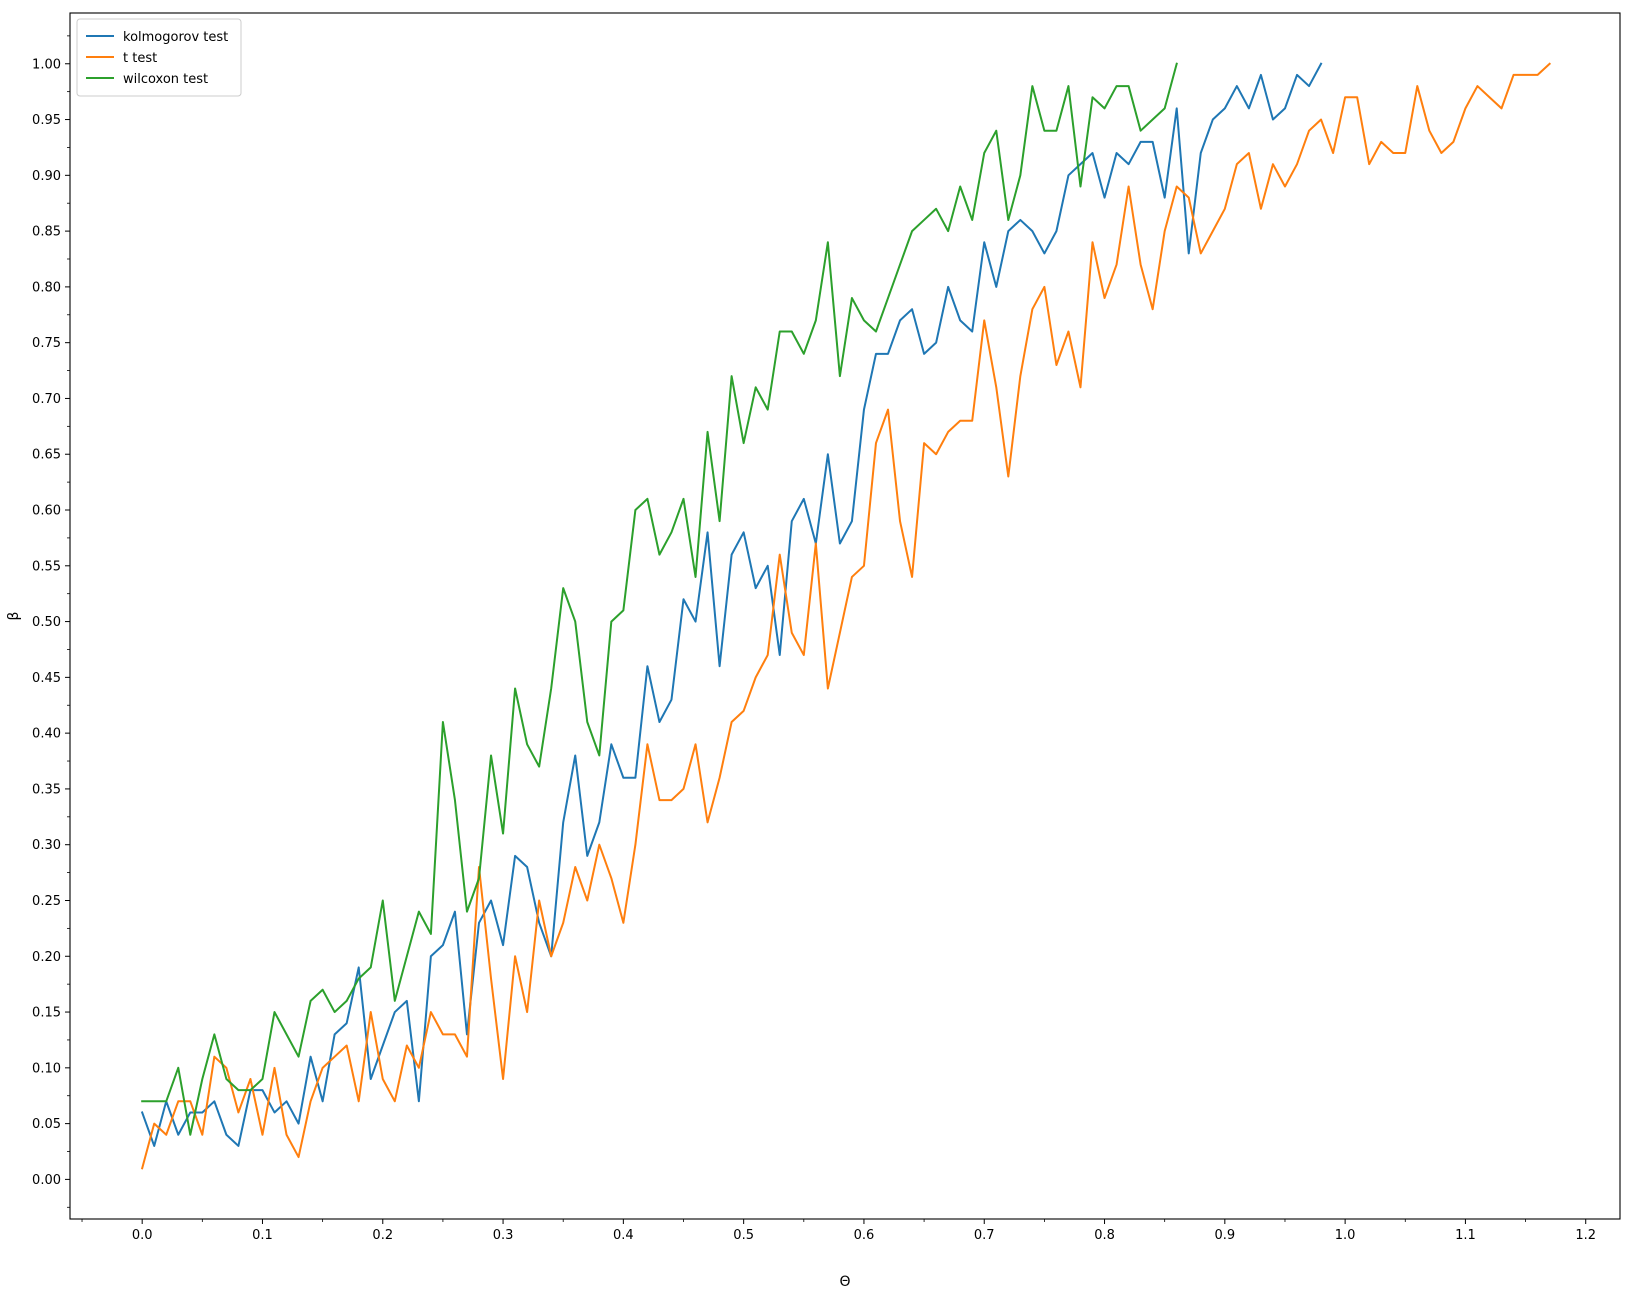 Image resolution: width=1630 pixels, height=1295 pixels. What do you see at coordinates (1585, 1235) in the screenshot?
I see `x-tick-label: 1.2` at bounding box center [1585, 1235].